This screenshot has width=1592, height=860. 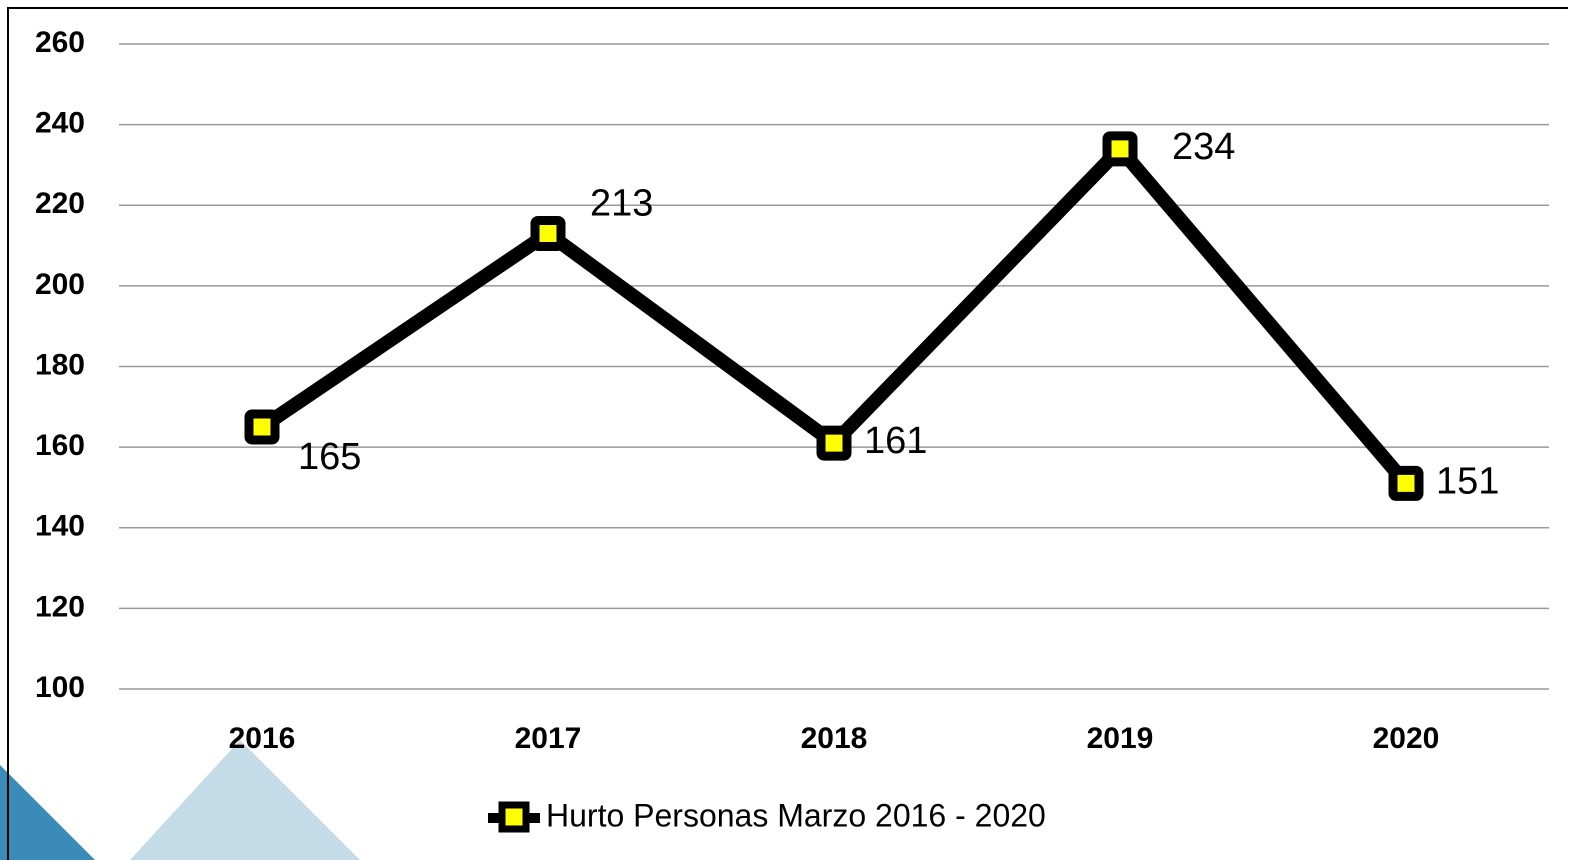 What do you see at coordinates (60, 526) in the screenshot?
I see `y-tick-label: 140` at bounding box center [60, 526].